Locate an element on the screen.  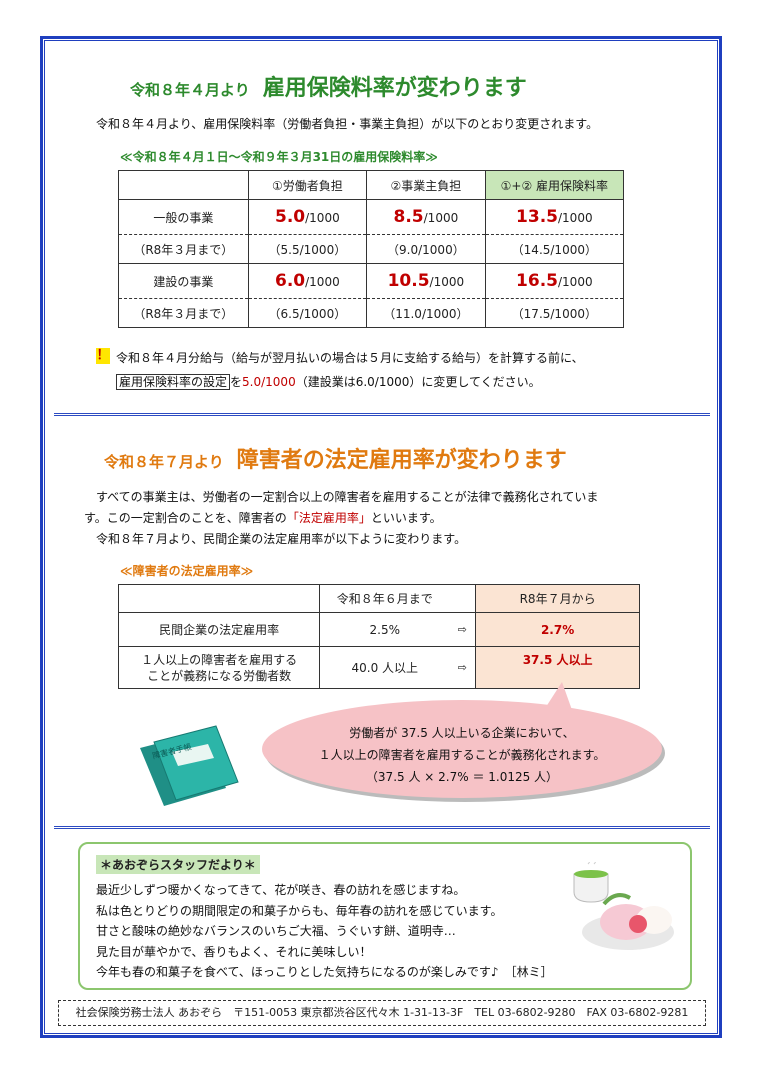
section1-title: 令和８年４月より 雇用保険料率が変わります is located at coordinates (328, 86).